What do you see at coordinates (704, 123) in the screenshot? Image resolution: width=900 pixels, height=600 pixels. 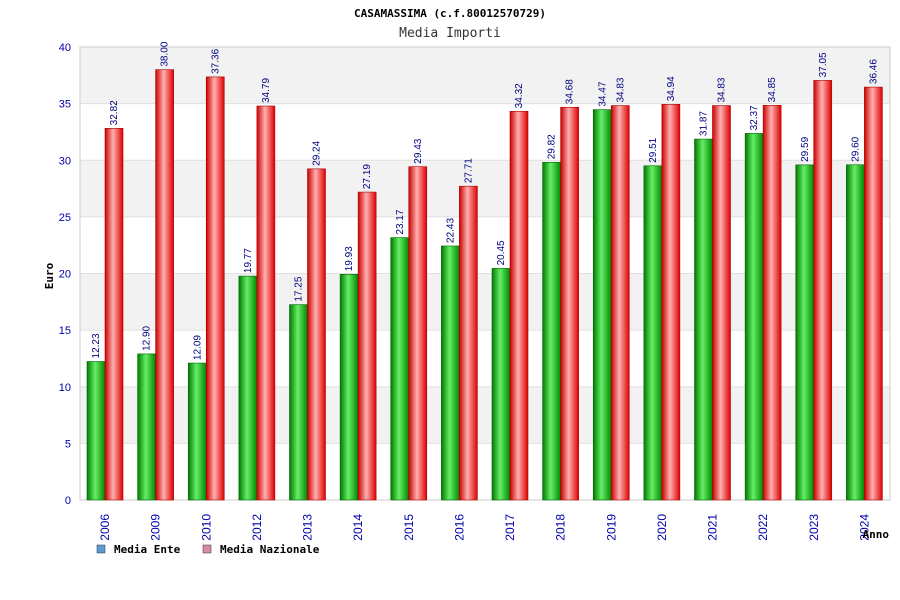 I see `data-label-media-ente-2021: 31.87` at bounding box center [704, 123].